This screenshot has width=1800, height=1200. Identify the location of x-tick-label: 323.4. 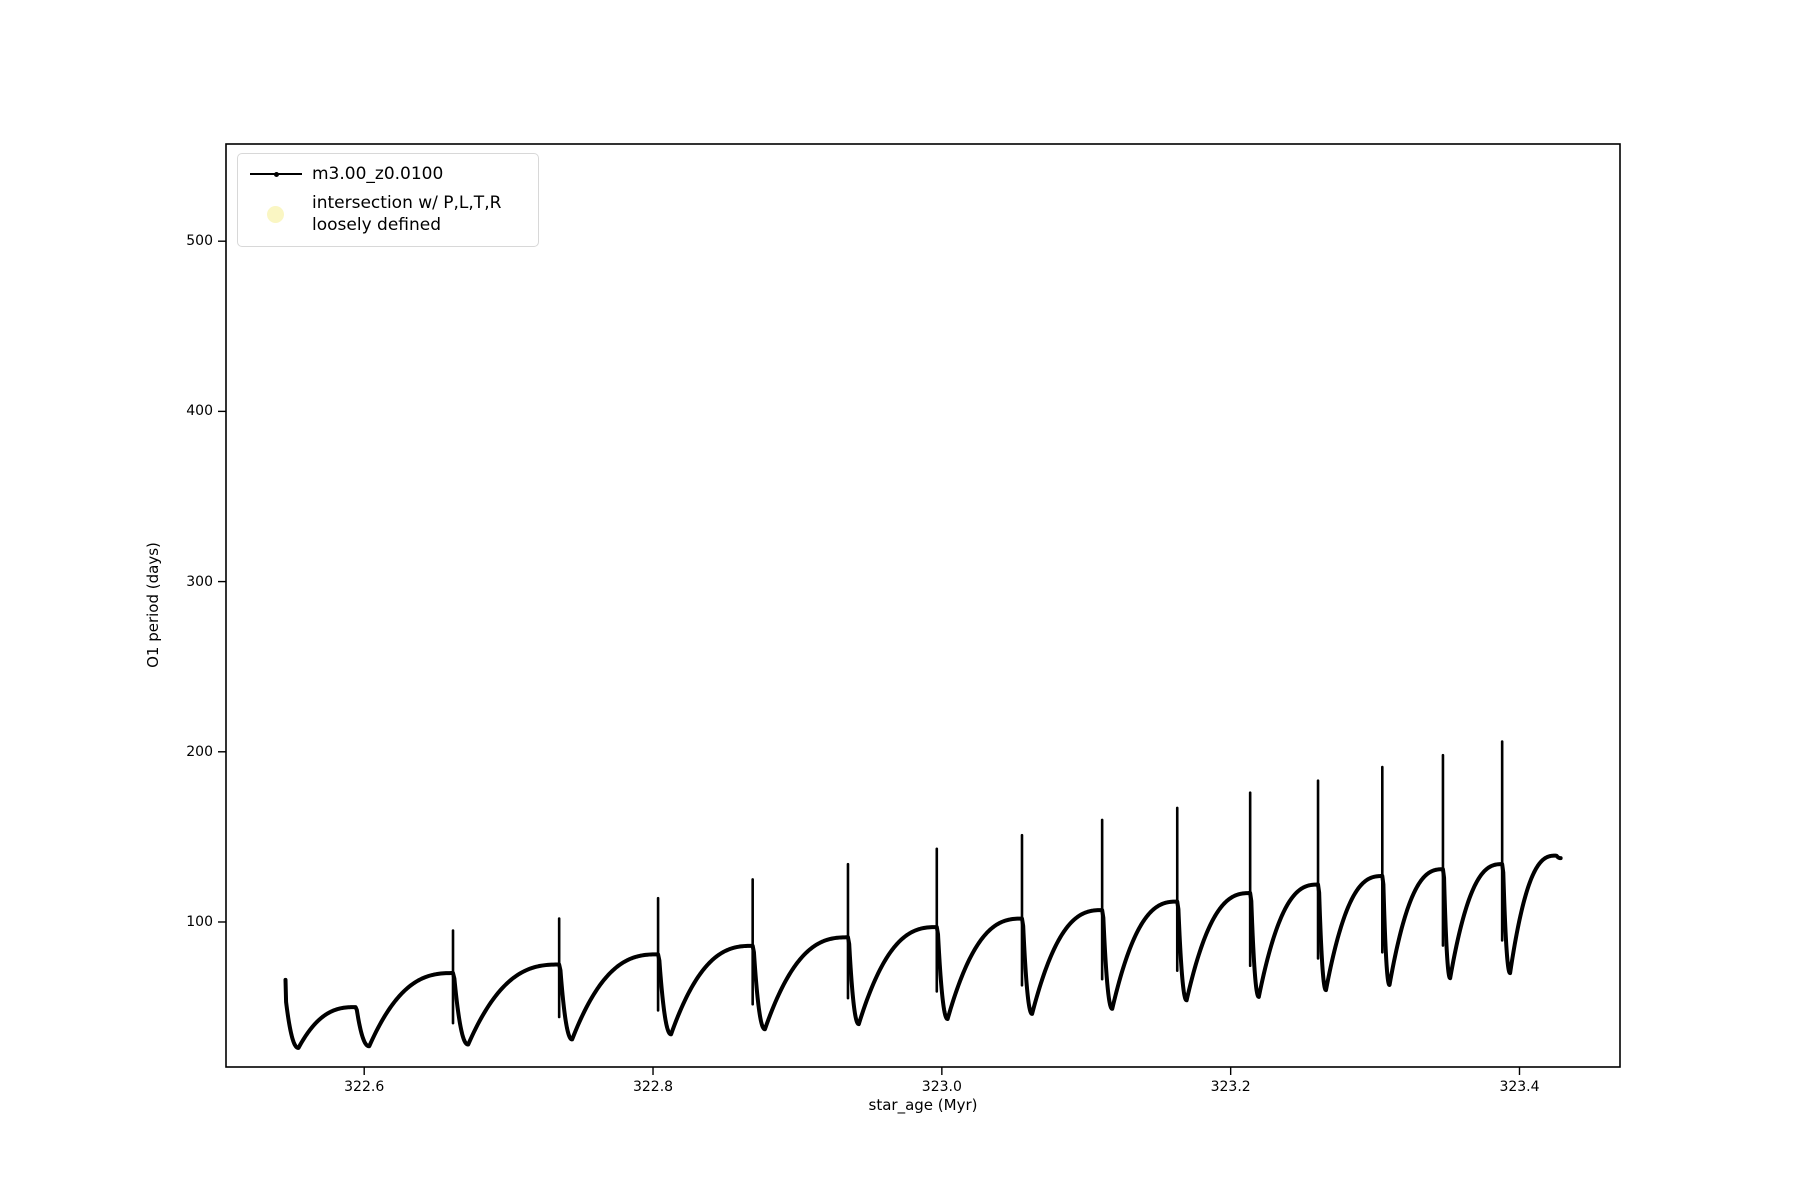
(1519, 1087).